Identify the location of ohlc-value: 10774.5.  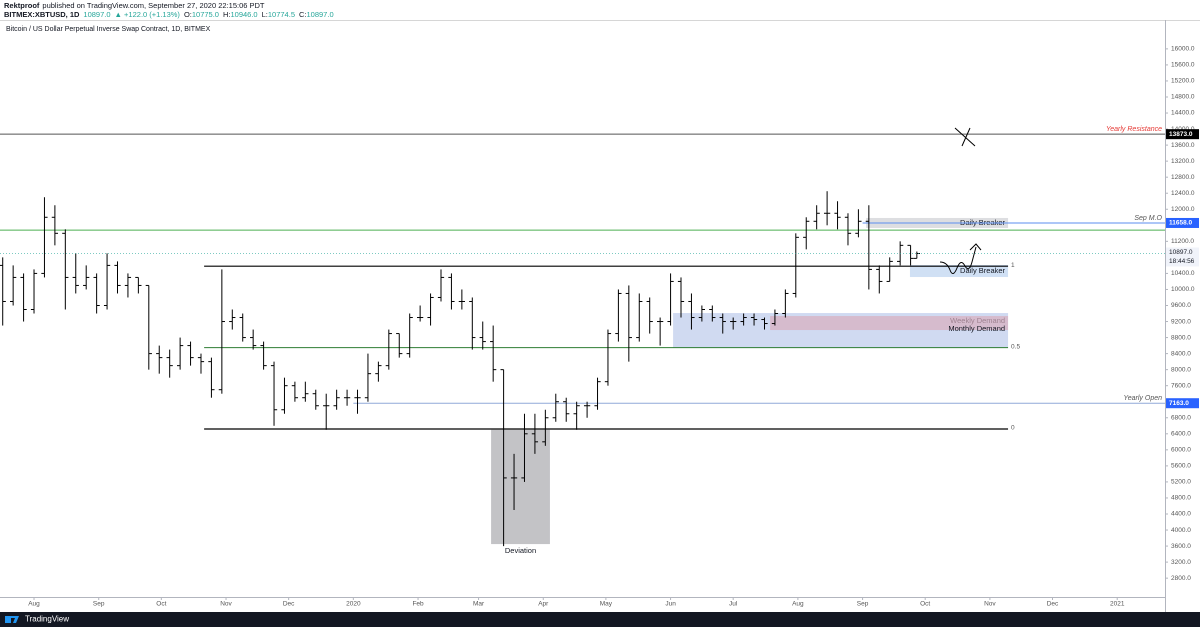
(281, 14).